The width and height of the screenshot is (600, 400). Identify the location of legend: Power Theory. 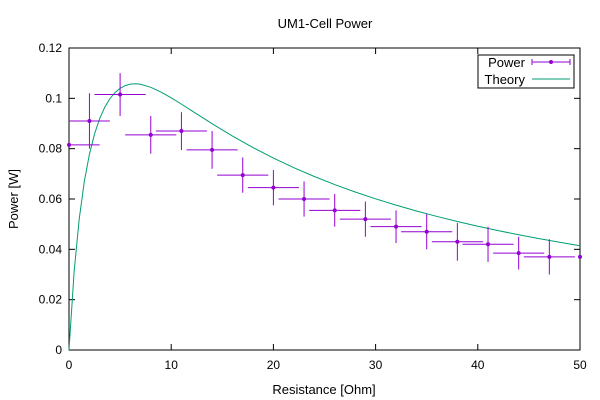
(526, 71).